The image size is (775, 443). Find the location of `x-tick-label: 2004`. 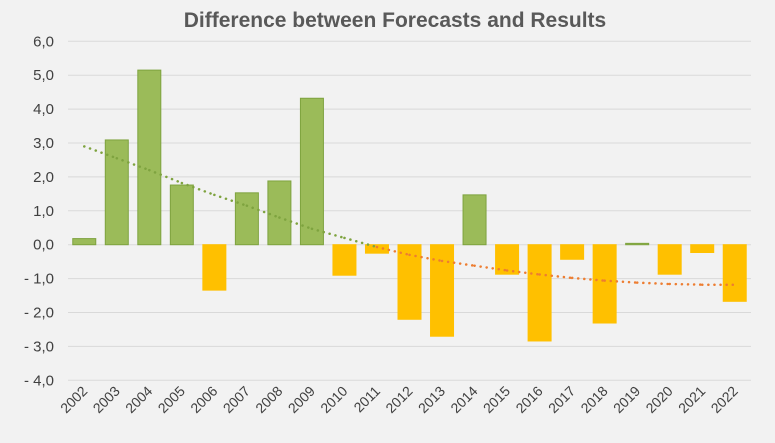

x-tick-label: 2004 is located at coordinates (138, 399).